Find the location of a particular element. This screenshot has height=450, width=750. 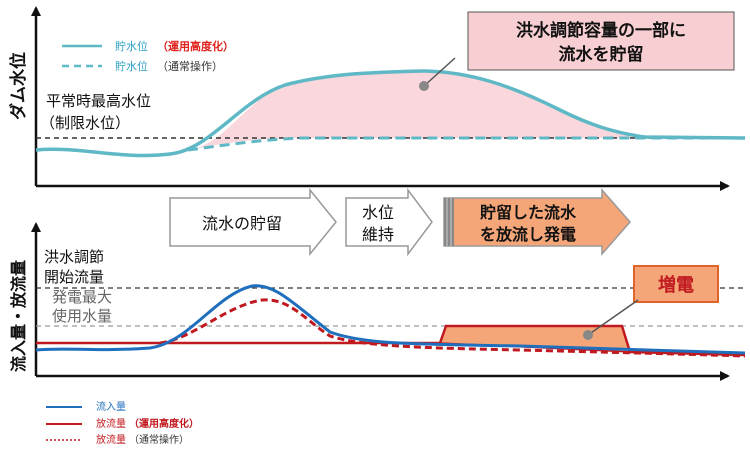

legend-level-advanced-name: 貯水位 is located at coordinates (131, 46).